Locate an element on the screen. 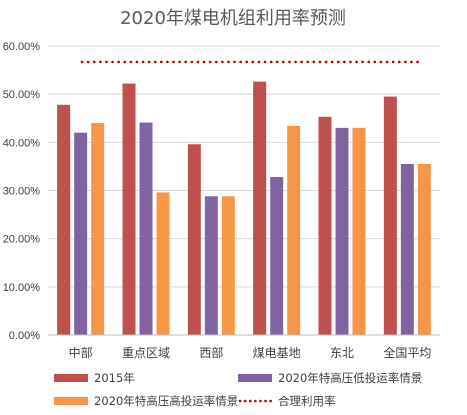 Image resolution: width=467 pixels, height=415 pixels. x-category-label: 东北 is located at coordinates (342, 353).